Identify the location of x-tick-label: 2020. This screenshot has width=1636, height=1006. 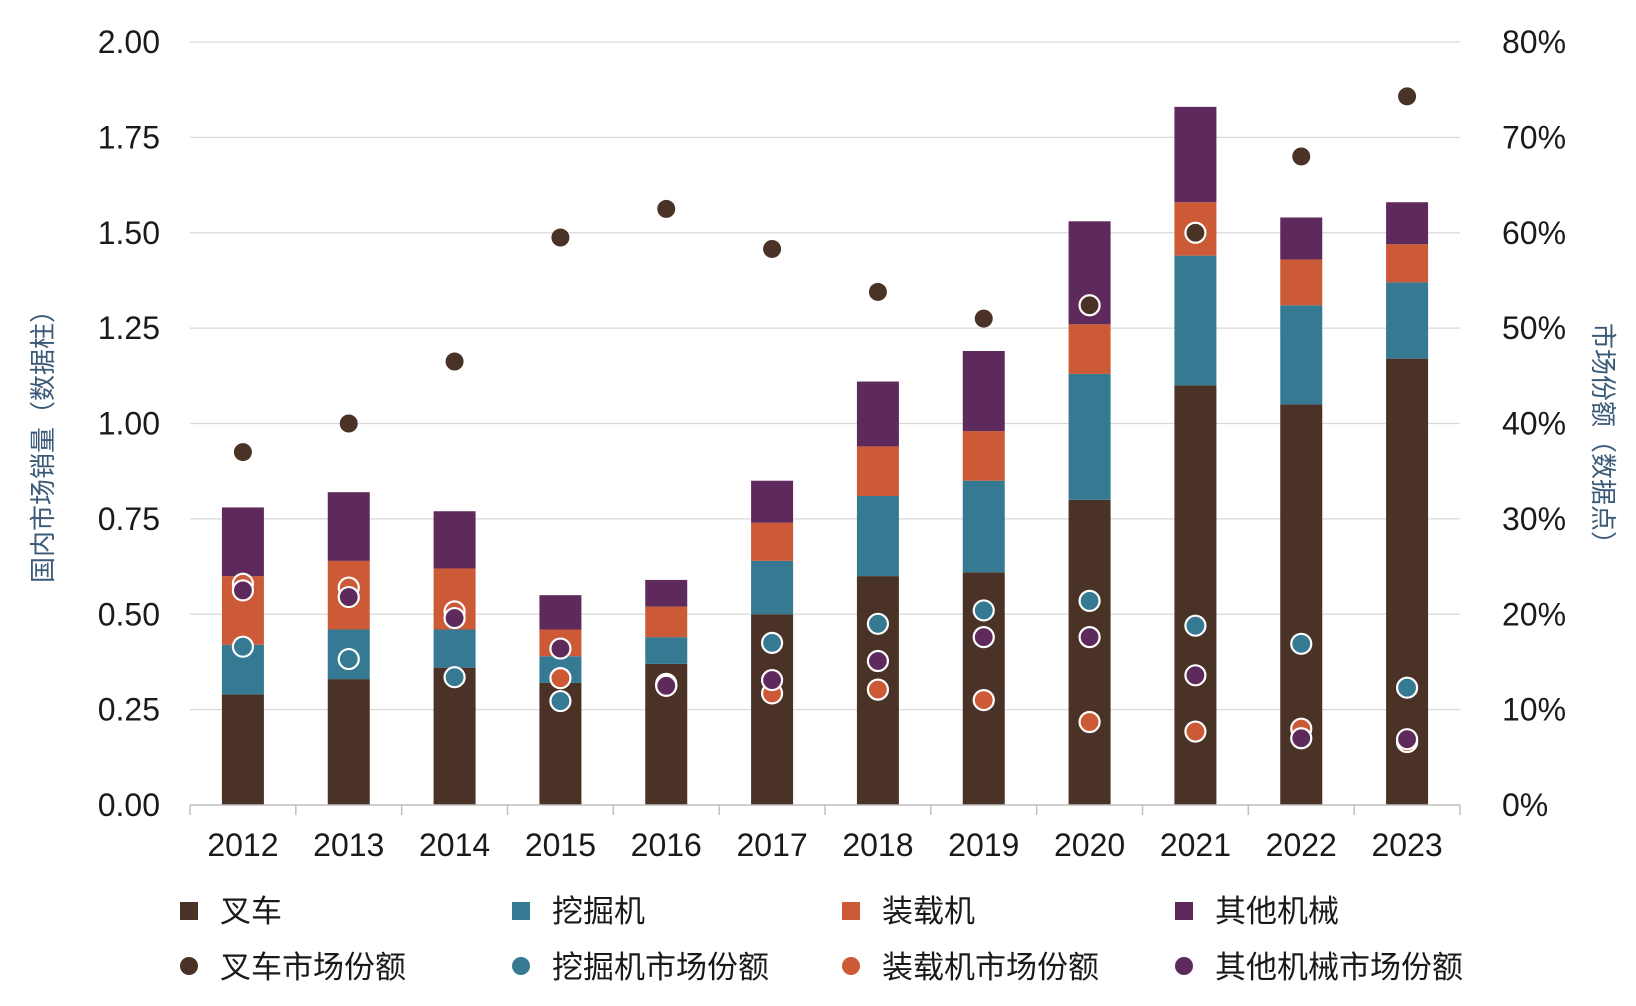
(1089, 845).